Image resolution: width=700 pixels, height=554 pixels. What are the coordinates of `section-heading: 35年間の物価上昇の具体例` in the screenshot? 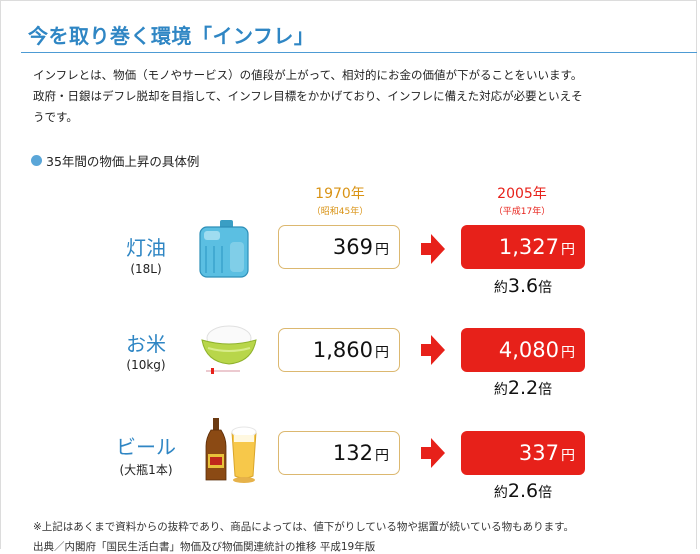 It's located at (115, 160).